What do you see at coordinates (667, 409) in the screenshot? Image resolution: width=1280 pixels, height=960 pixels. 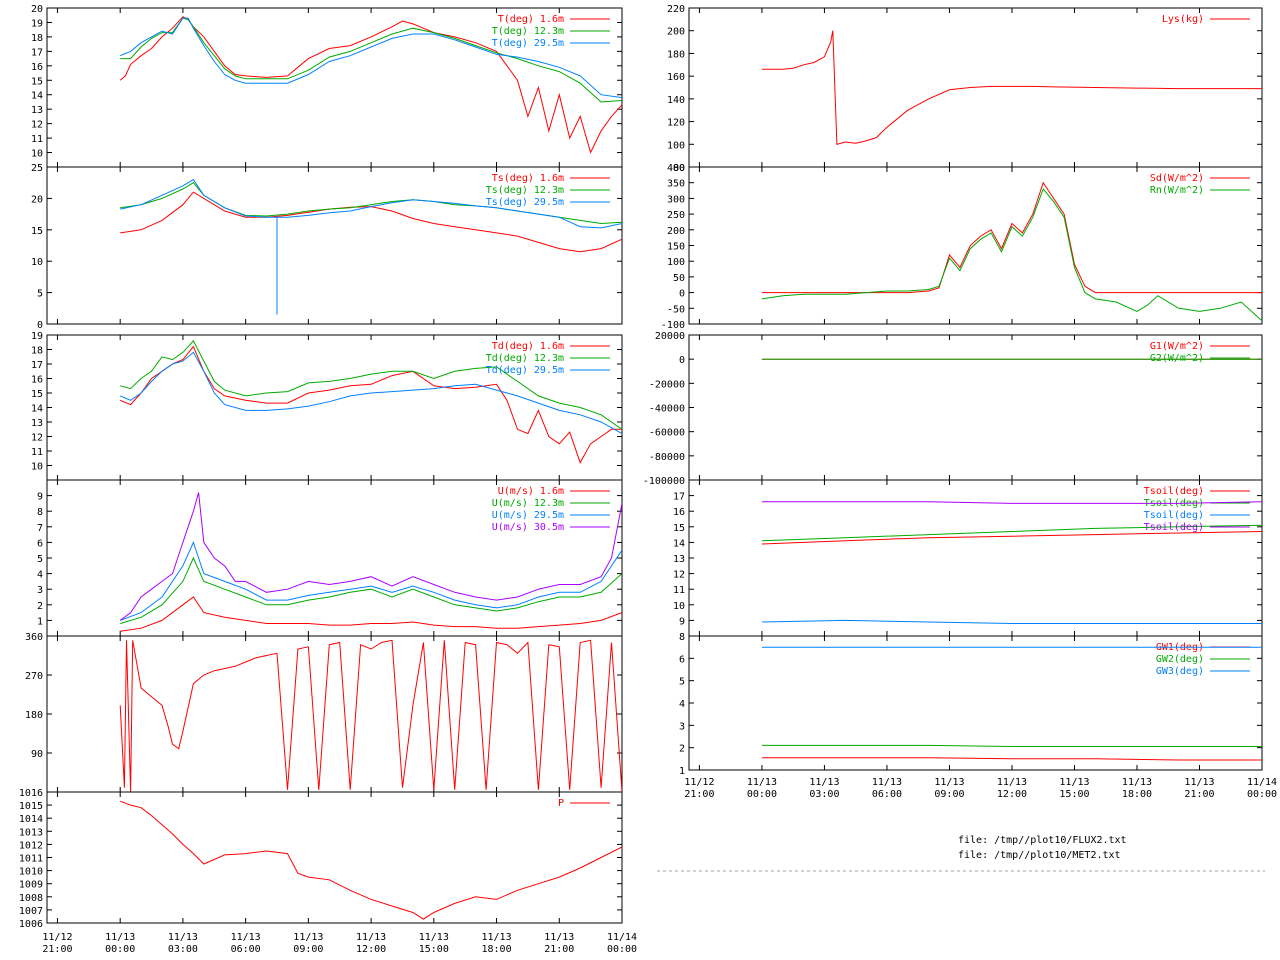 I see `y-tick-label: -40000` at bounding box center [667, 409].